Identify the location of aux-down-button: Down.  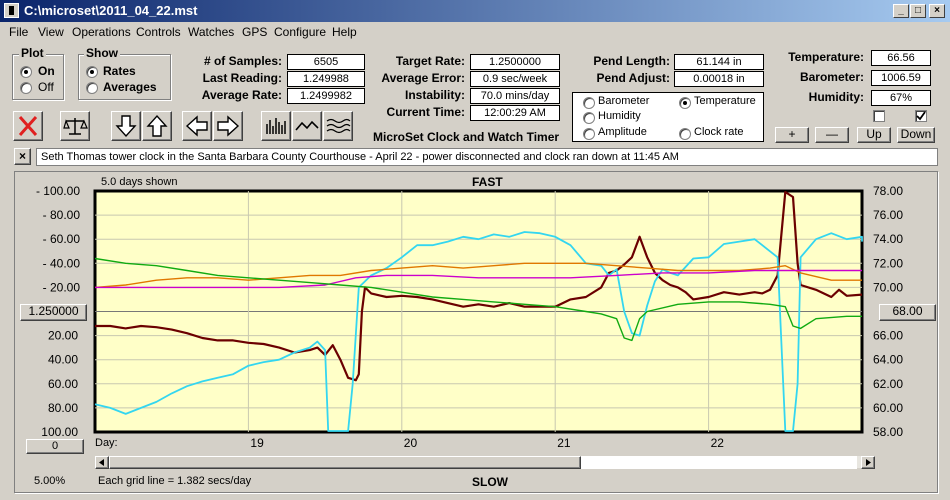
(916, 135).